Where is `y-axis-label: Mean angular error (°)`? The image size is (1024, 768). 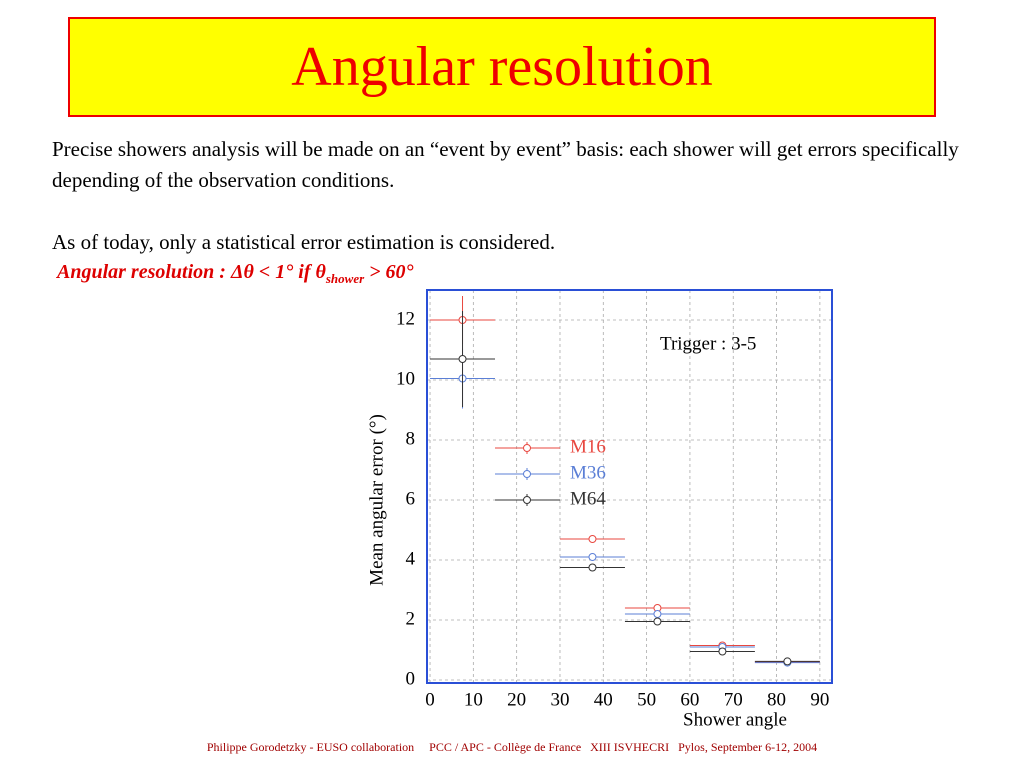
y-axis-label: Mean angular error (°) is located at coordinates (376, 500).